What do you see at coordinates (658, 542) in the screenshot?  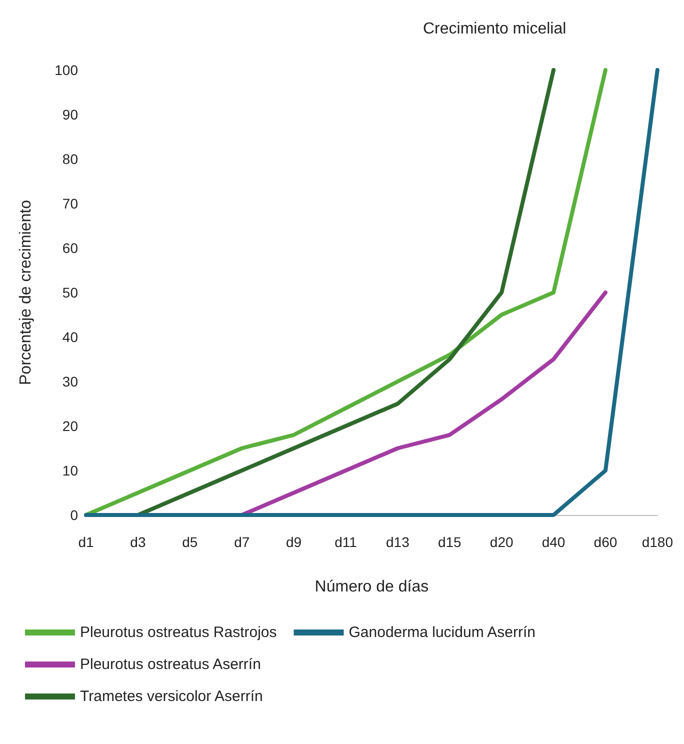 I see `x-tick-label: d180` at bounding box center [658, 542].